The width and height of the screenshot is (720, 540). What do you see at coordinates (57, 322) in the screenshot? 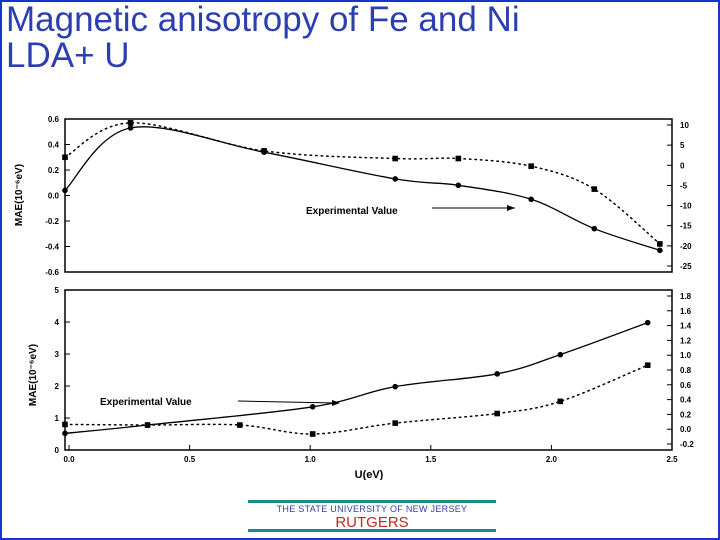
I see `bottom-ytick-label: 4` at bounding box center [57, 322].